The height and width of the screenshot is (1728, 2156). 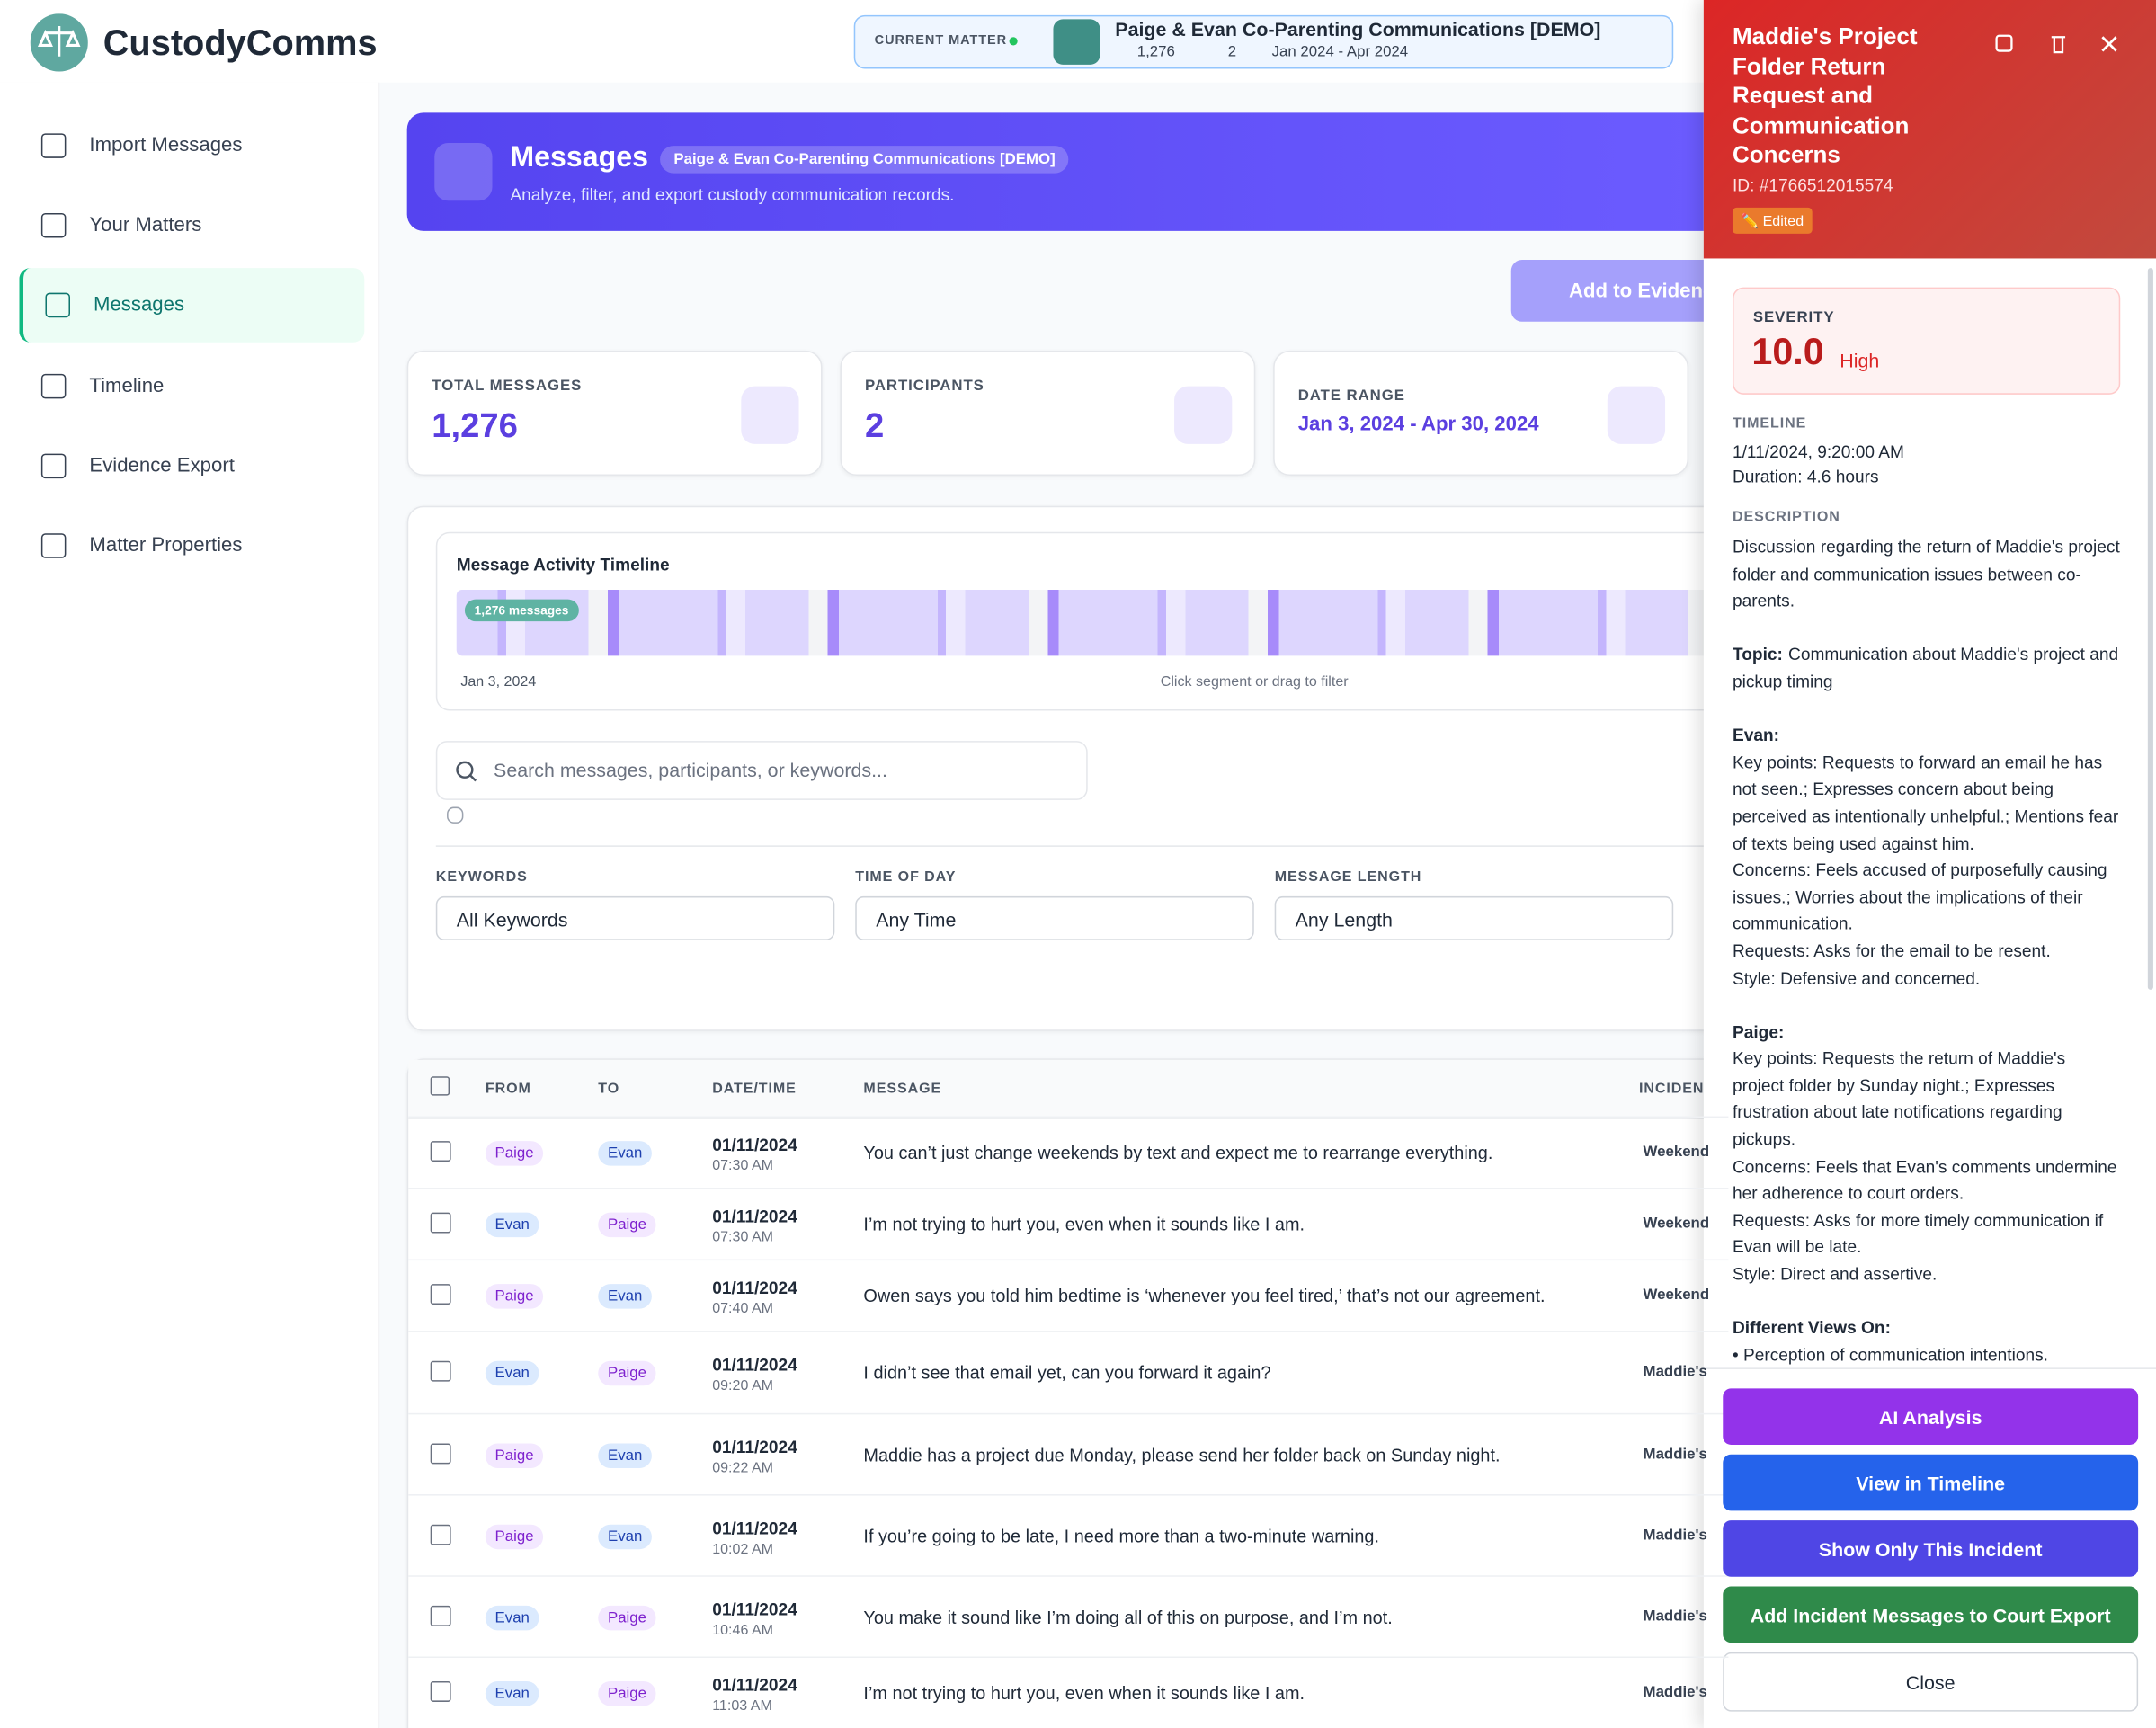 I want to click on severity-value: 10.0, so click(x=1787, y=352).